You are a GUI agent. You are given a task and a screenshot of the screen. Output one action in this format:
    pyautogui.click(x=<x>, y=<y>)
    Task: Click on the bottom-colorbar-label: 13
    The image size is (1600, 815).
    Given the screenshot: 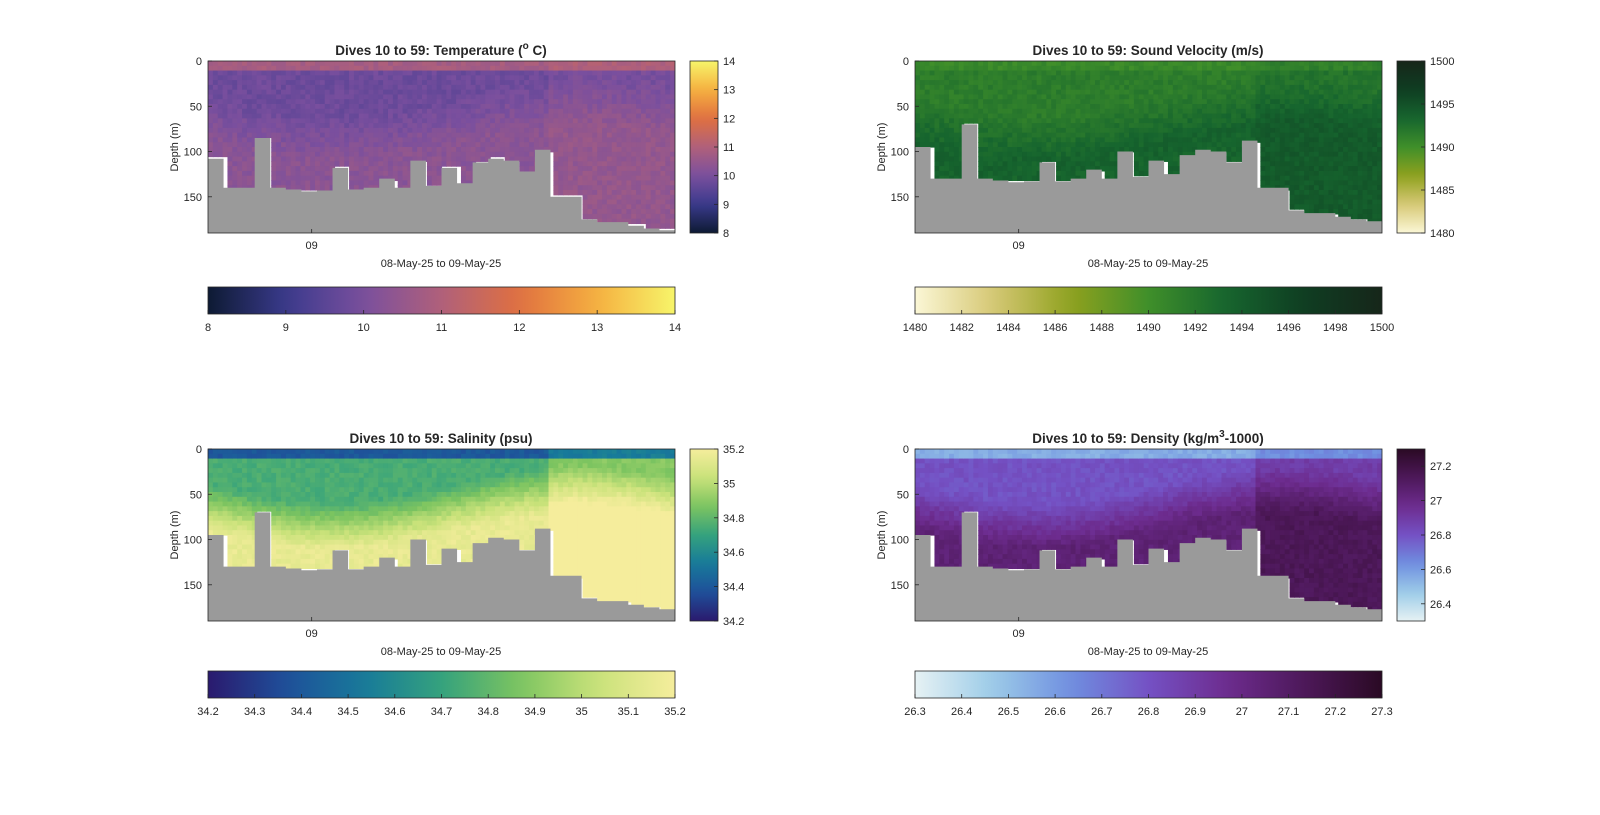 What is the action you would take?
    pyautogui.click(x=597, y=328)
    